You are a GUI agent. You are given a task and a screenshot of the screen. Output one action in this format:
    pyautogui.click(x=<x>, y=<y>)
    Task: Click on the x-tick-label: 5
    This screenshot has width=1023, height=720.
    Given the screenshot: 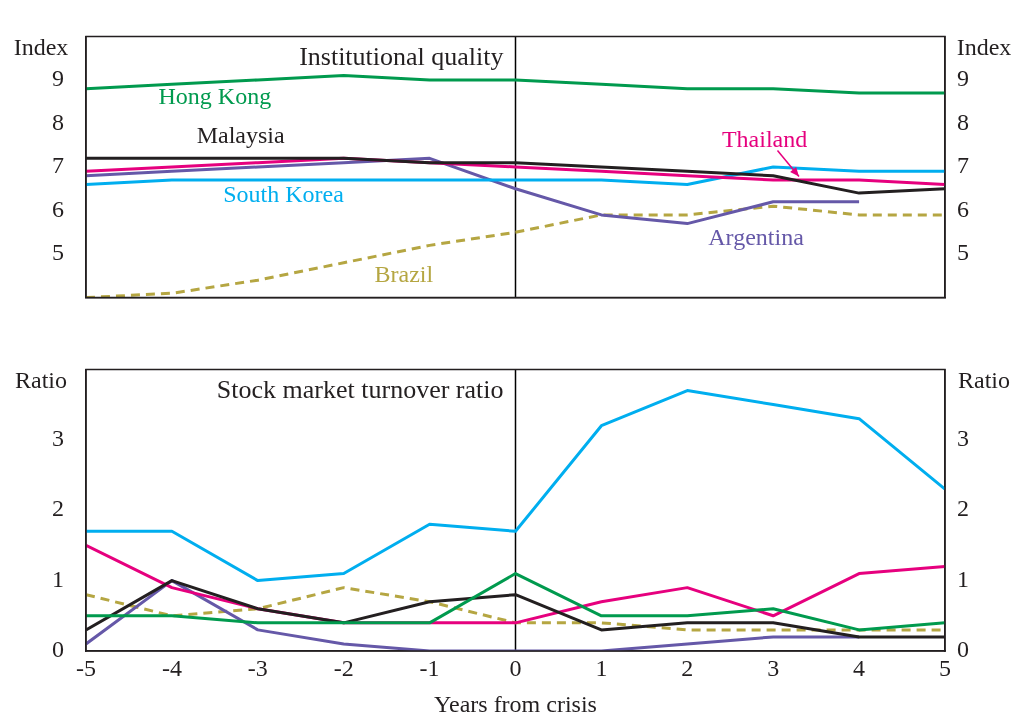 What is the action you would take?
    pyautogui.click(x=945, y=667)
    